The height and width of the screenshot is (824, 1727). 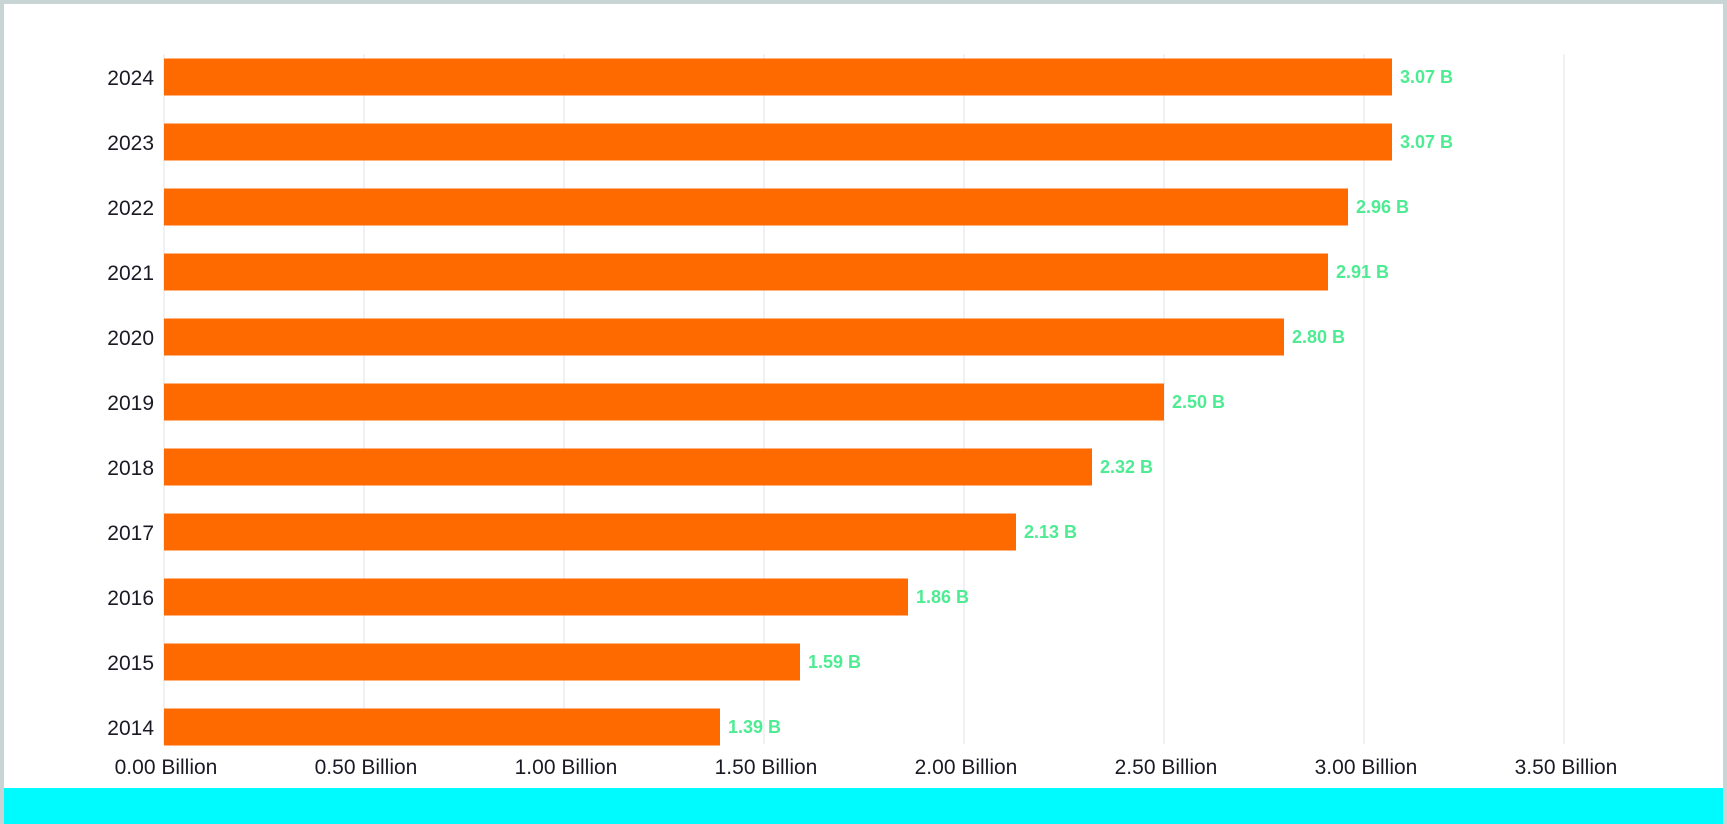 I want to click on data-label: 2.80 B, so click(x=1318, y=337).